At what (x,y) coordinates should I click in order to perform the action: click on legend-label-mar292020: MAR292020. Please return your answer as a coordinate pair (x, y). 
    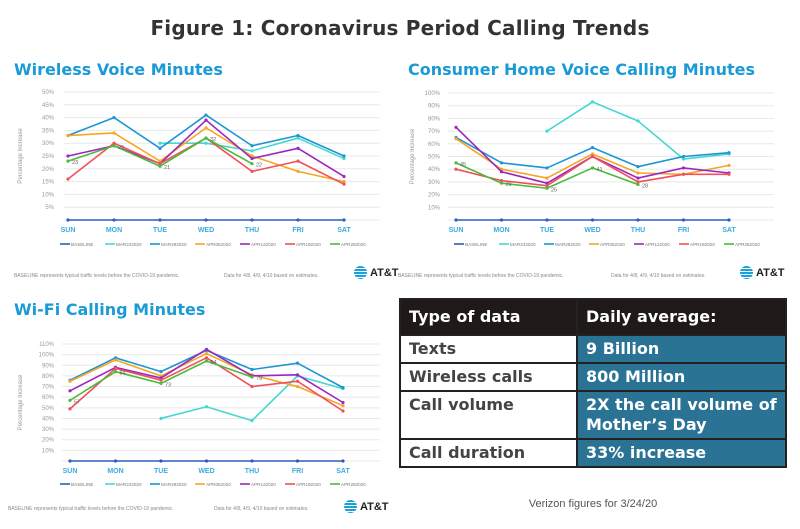
    Looking at the image, I should click on (174, 244).